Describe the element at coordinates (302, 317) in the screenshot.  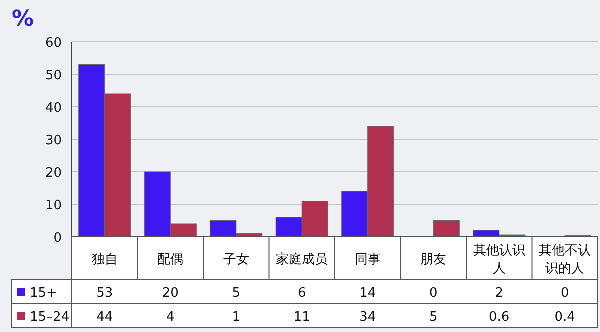
I see `data-label: 11` at that location.